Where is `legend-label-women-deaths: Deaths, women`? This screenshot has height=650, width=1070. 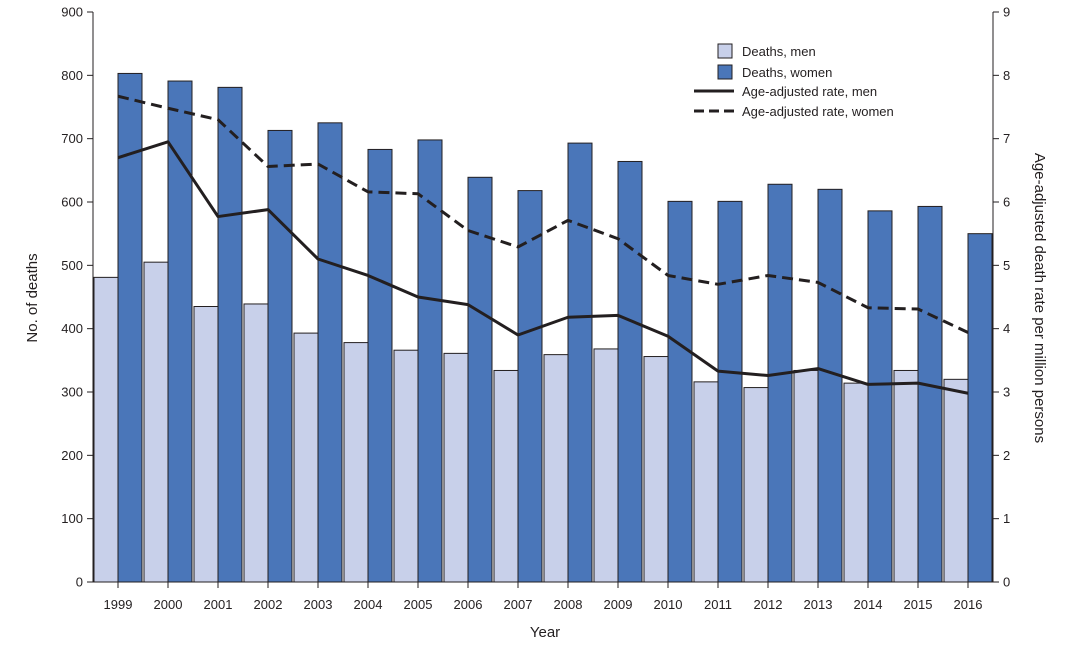
legend-label-women-deaths: Deaths, women is located at coordinates (787, 72).